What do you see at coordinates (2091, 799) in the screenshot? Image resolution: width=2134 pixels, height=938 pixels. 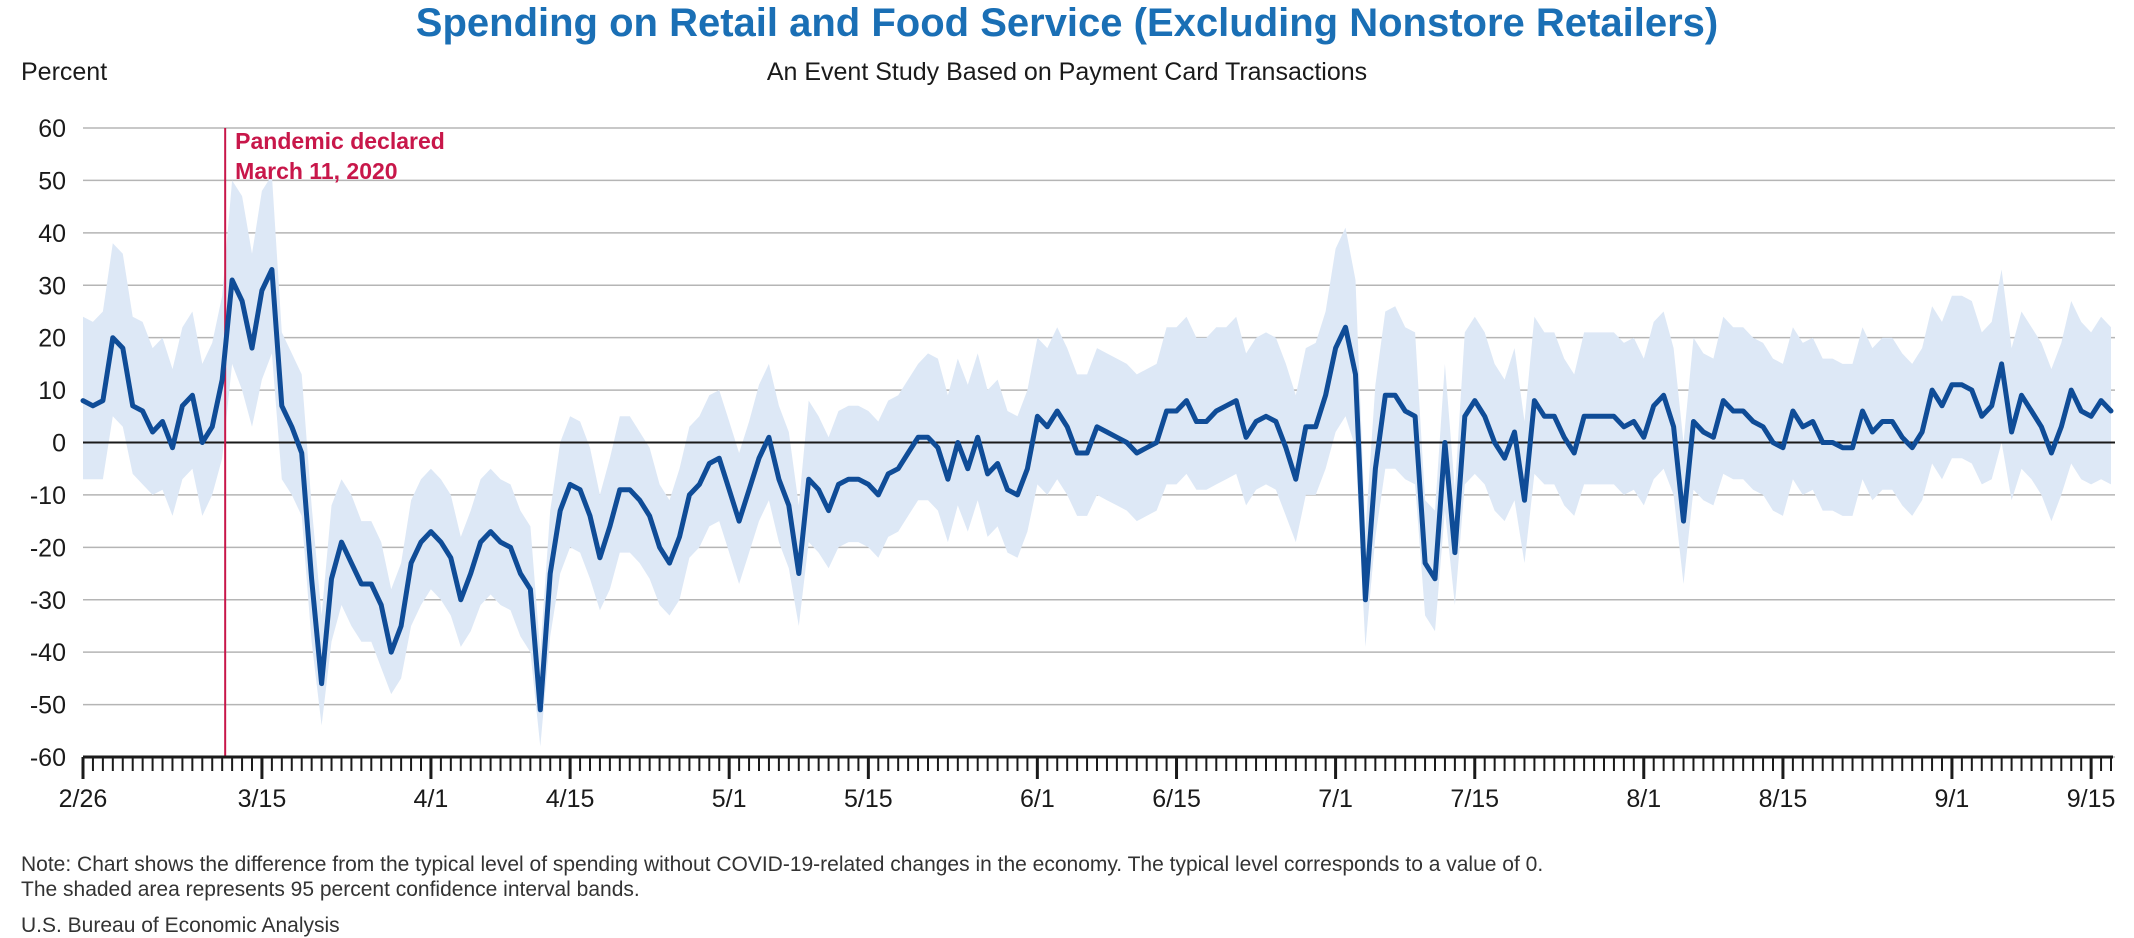 I see `x-tick-label: 9/15` at bounding box center [2091, 799].